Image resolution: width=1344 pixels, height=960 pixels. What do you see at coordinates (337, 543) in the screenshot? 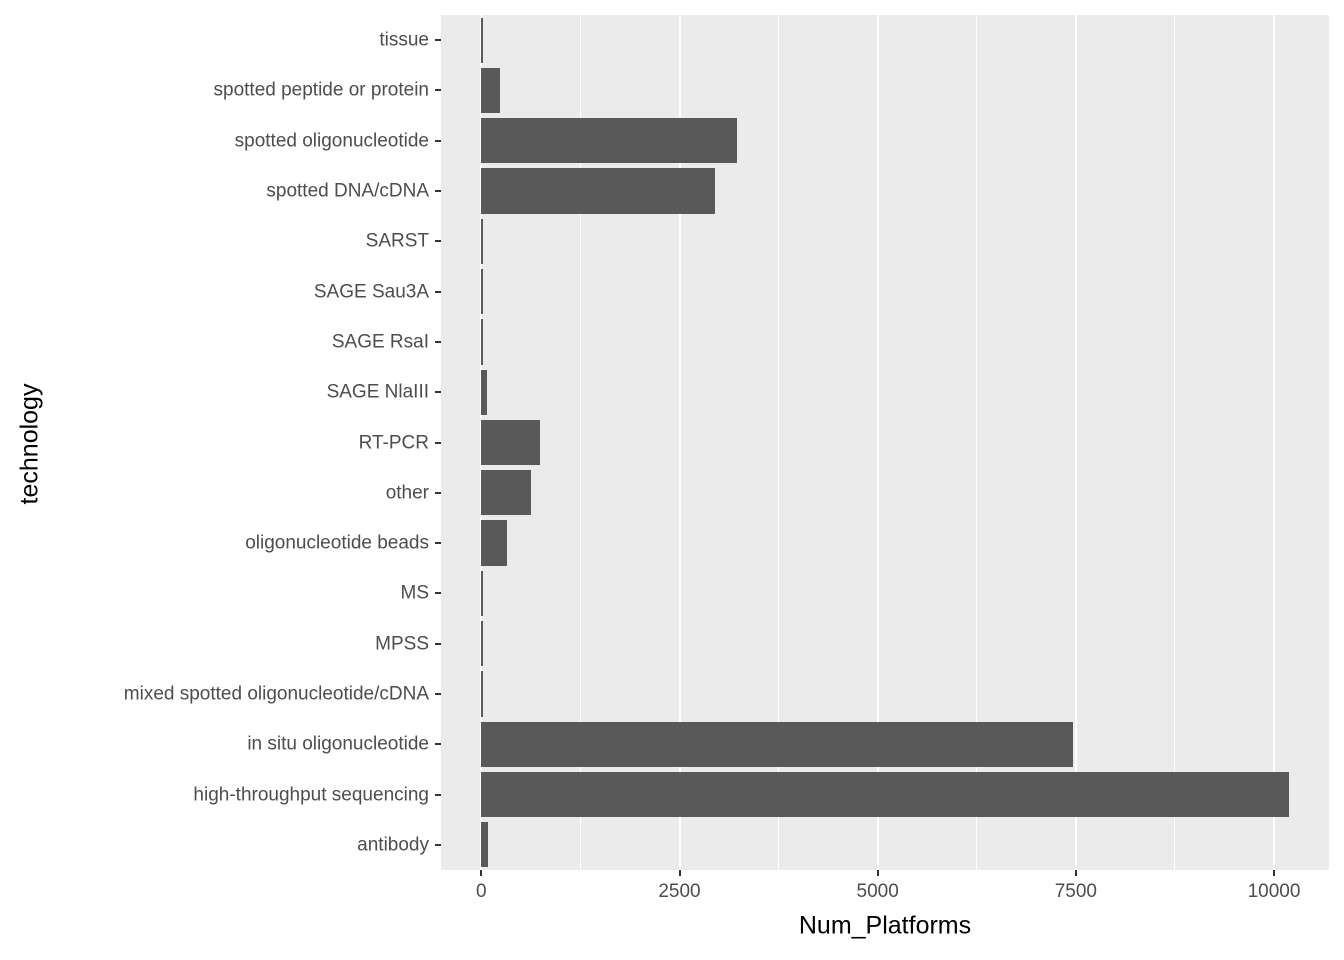
I see `y-tick-label: oligonucleotide beads` at bounding box center [337, 543].